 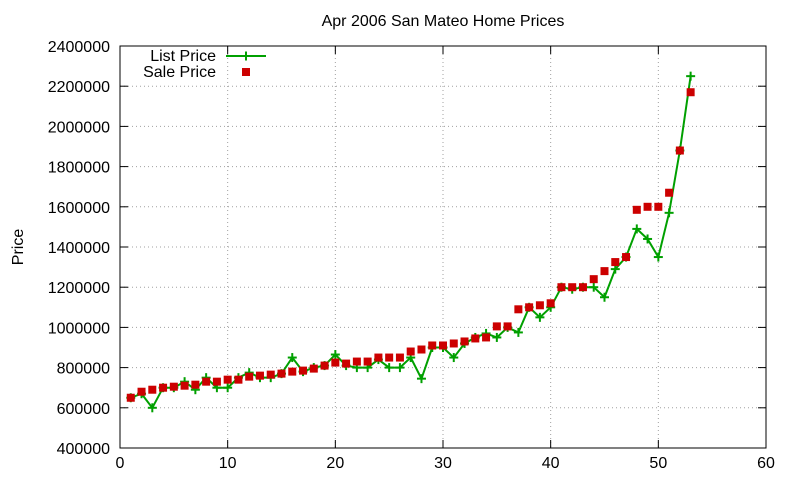 I want to click on legend-entry-list-price: List Price, so click(x=208, y=56).